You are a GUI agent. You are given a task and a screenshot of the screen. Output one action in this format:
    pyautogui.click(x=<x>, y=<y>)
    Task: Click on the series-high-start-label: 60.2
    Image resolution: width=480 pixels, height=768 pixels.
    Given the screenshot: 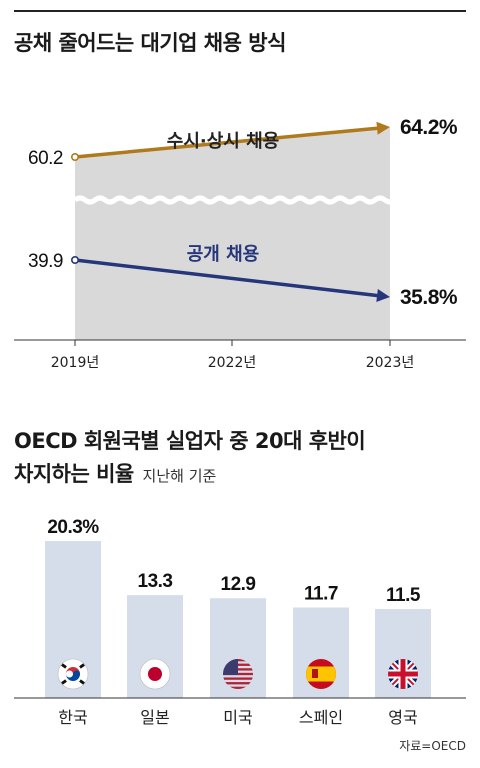 What is the action you would take?
    pyautogui.click(x=45, y=158)
    